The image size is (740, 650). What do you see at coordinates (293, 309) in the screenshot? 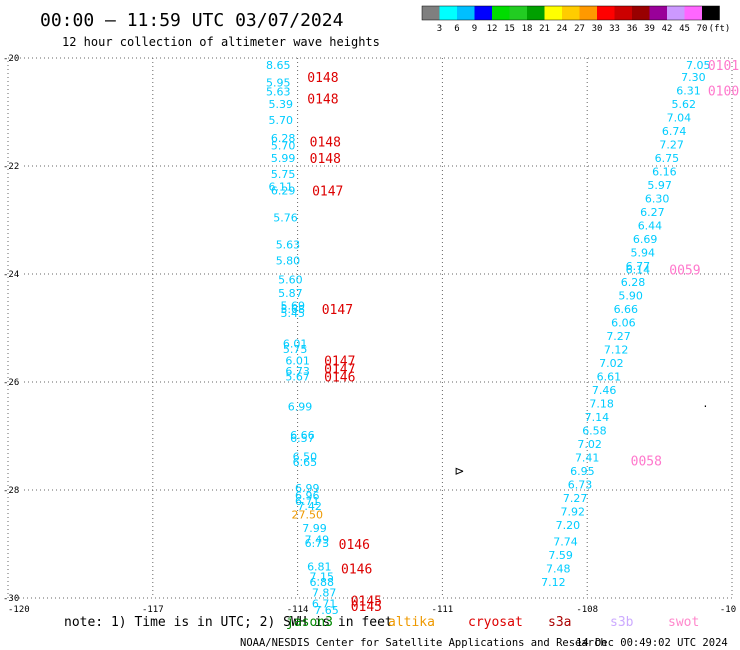
I see `wave-height-point: 5.68` at bounding box center [293, 309].